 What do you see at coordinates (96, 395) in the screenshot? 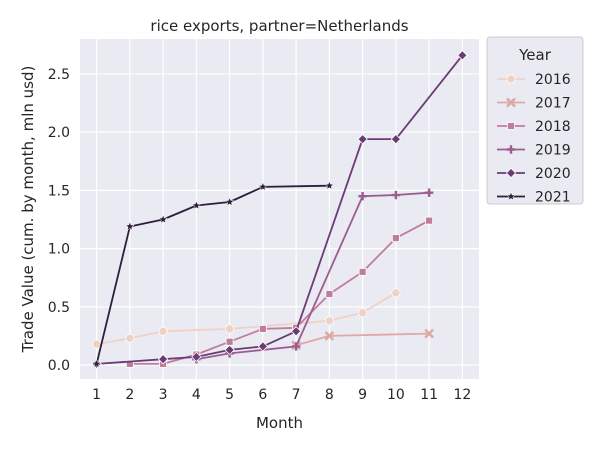
I see `x-tick-label: 1` at bounding box center [96, 395].